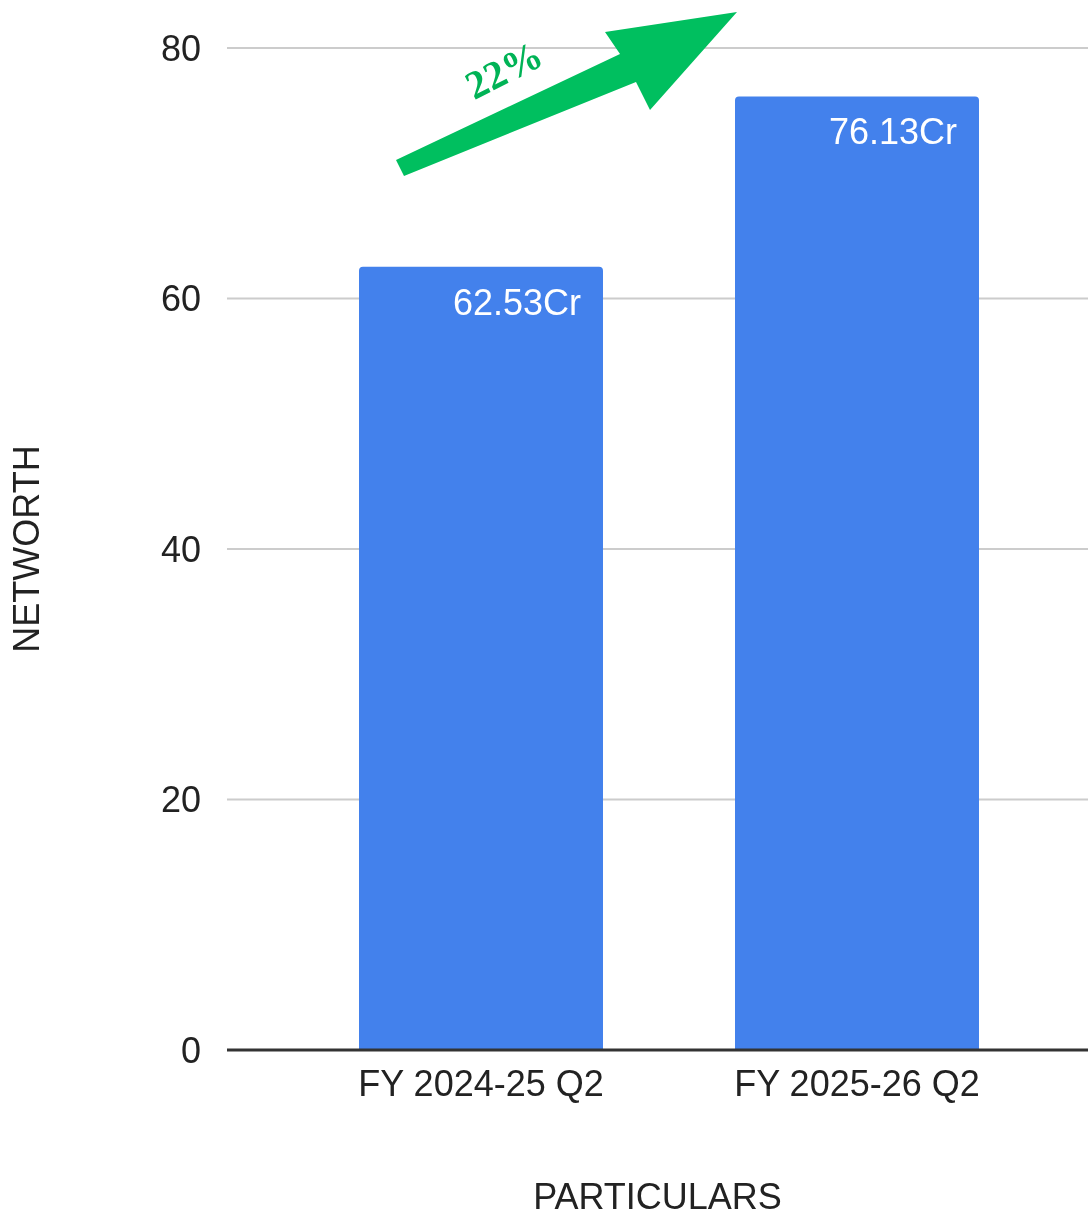  I want to click on data-label: 62.53Cr, so click(517, 302).